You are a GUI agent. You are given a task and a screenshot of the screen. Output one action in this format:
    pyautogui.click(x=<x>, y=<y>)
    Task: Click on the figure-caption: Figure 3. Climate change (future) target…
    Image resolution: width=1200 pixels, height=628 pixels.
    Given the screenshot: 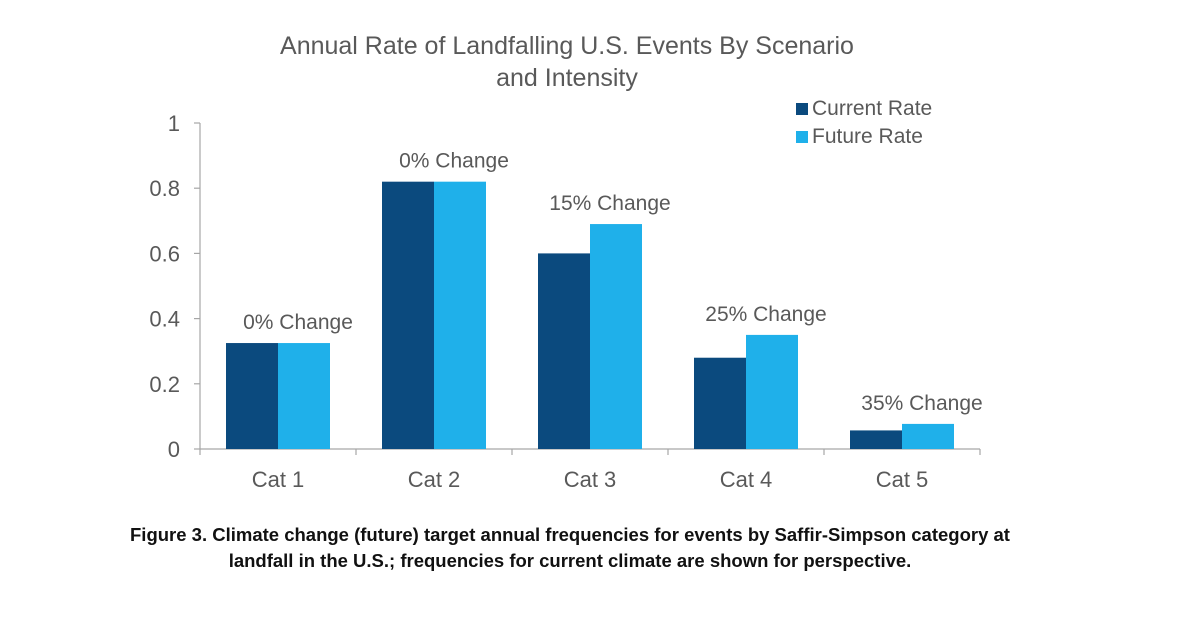 What is the action you would take?
    pyautogui.click(x=570, y=548)
    